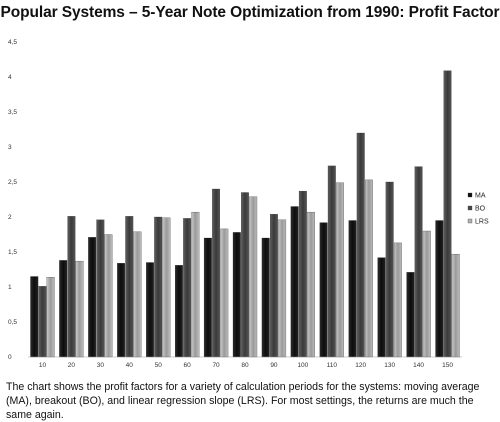  Describe the element at coordinates (159, 365) in the screenshot. I see `x-tick-label: 50` at that location.